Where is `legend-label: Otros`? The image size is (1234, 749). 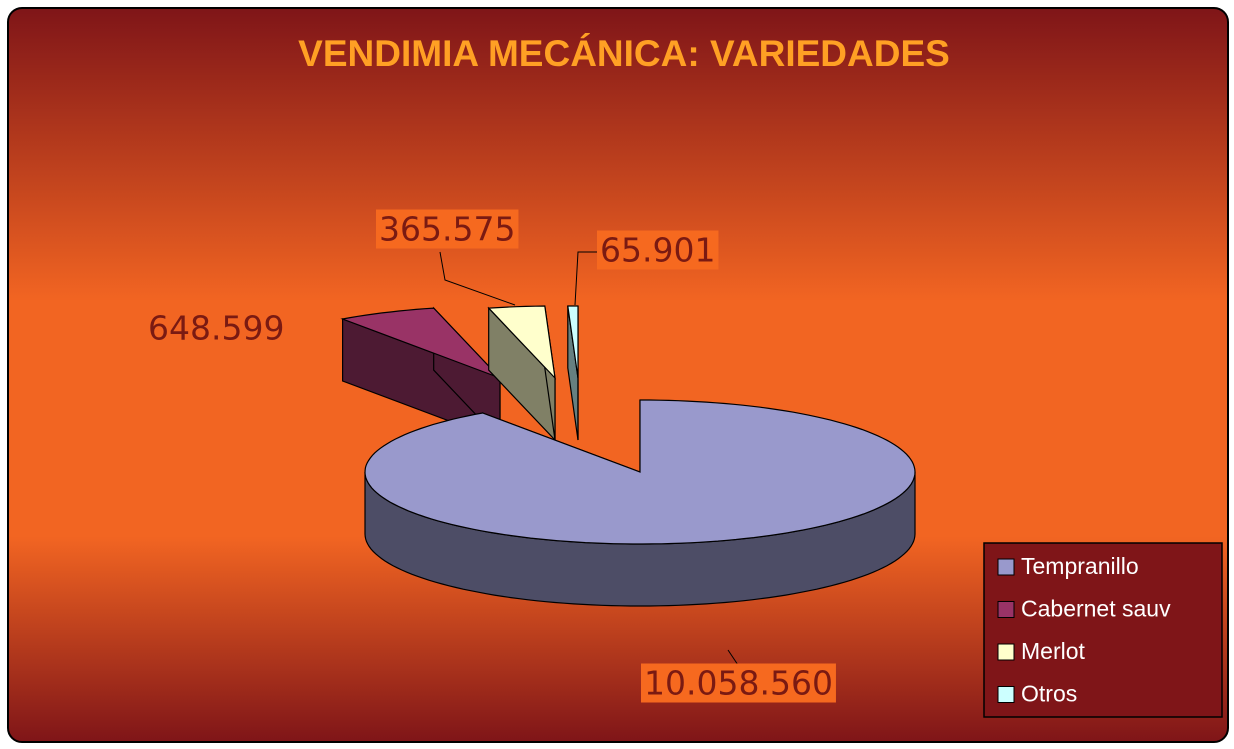 legend-label: Otros is located at coordinates (1049, 694).